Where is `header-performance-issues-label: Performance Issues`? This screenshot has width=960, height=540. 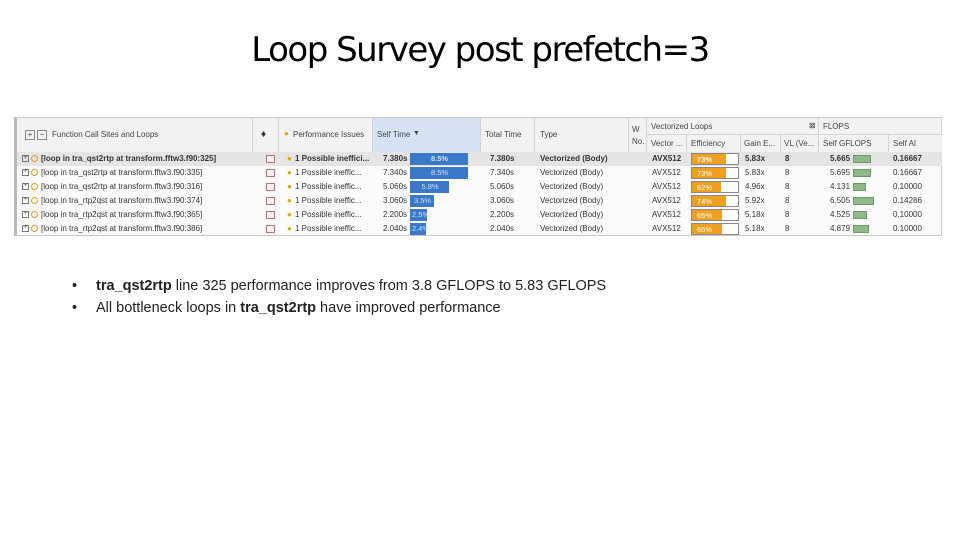 header-performance-issues-label: Performance Issues is located at coordinates (329, 134).